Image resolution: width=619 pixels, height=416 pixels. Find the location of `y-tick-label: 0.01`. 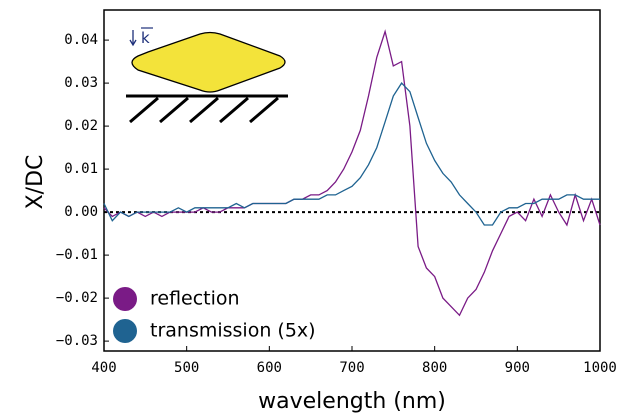

y-tick-label: 0.01 is located at coordinates (81, 169).